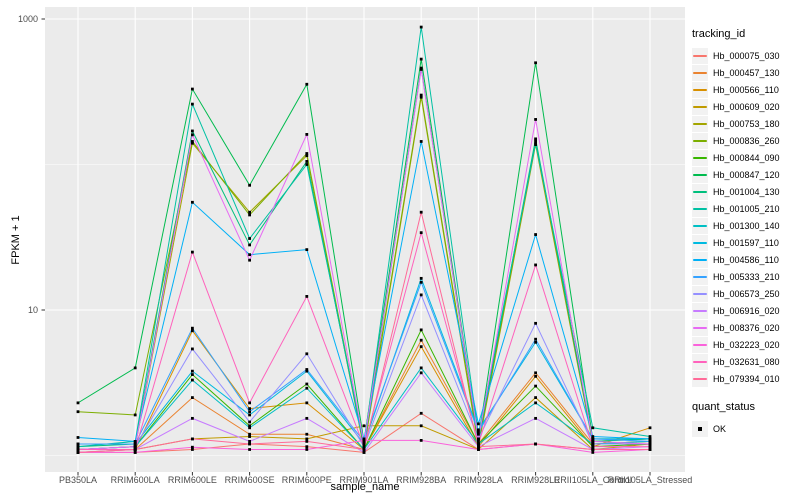 The width and height of the screenshot is (800, 500). Describe the element at coordinates (746, 157) in the screenshot. I see `legend-item-label: Hb_000844_090` at that location.